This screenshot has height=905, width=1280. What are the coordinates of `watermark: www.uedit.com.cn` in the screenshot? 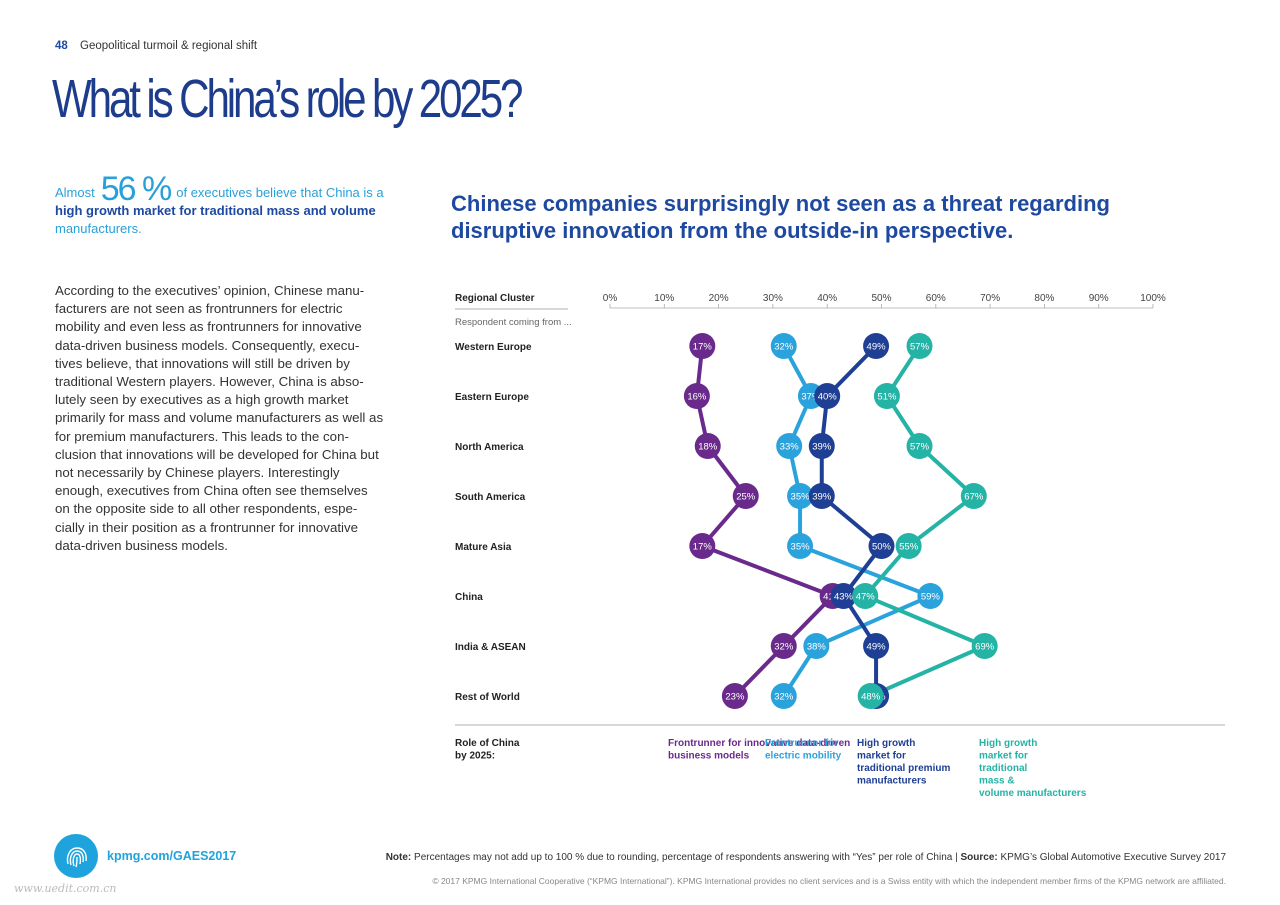 It's located at (65, 888).